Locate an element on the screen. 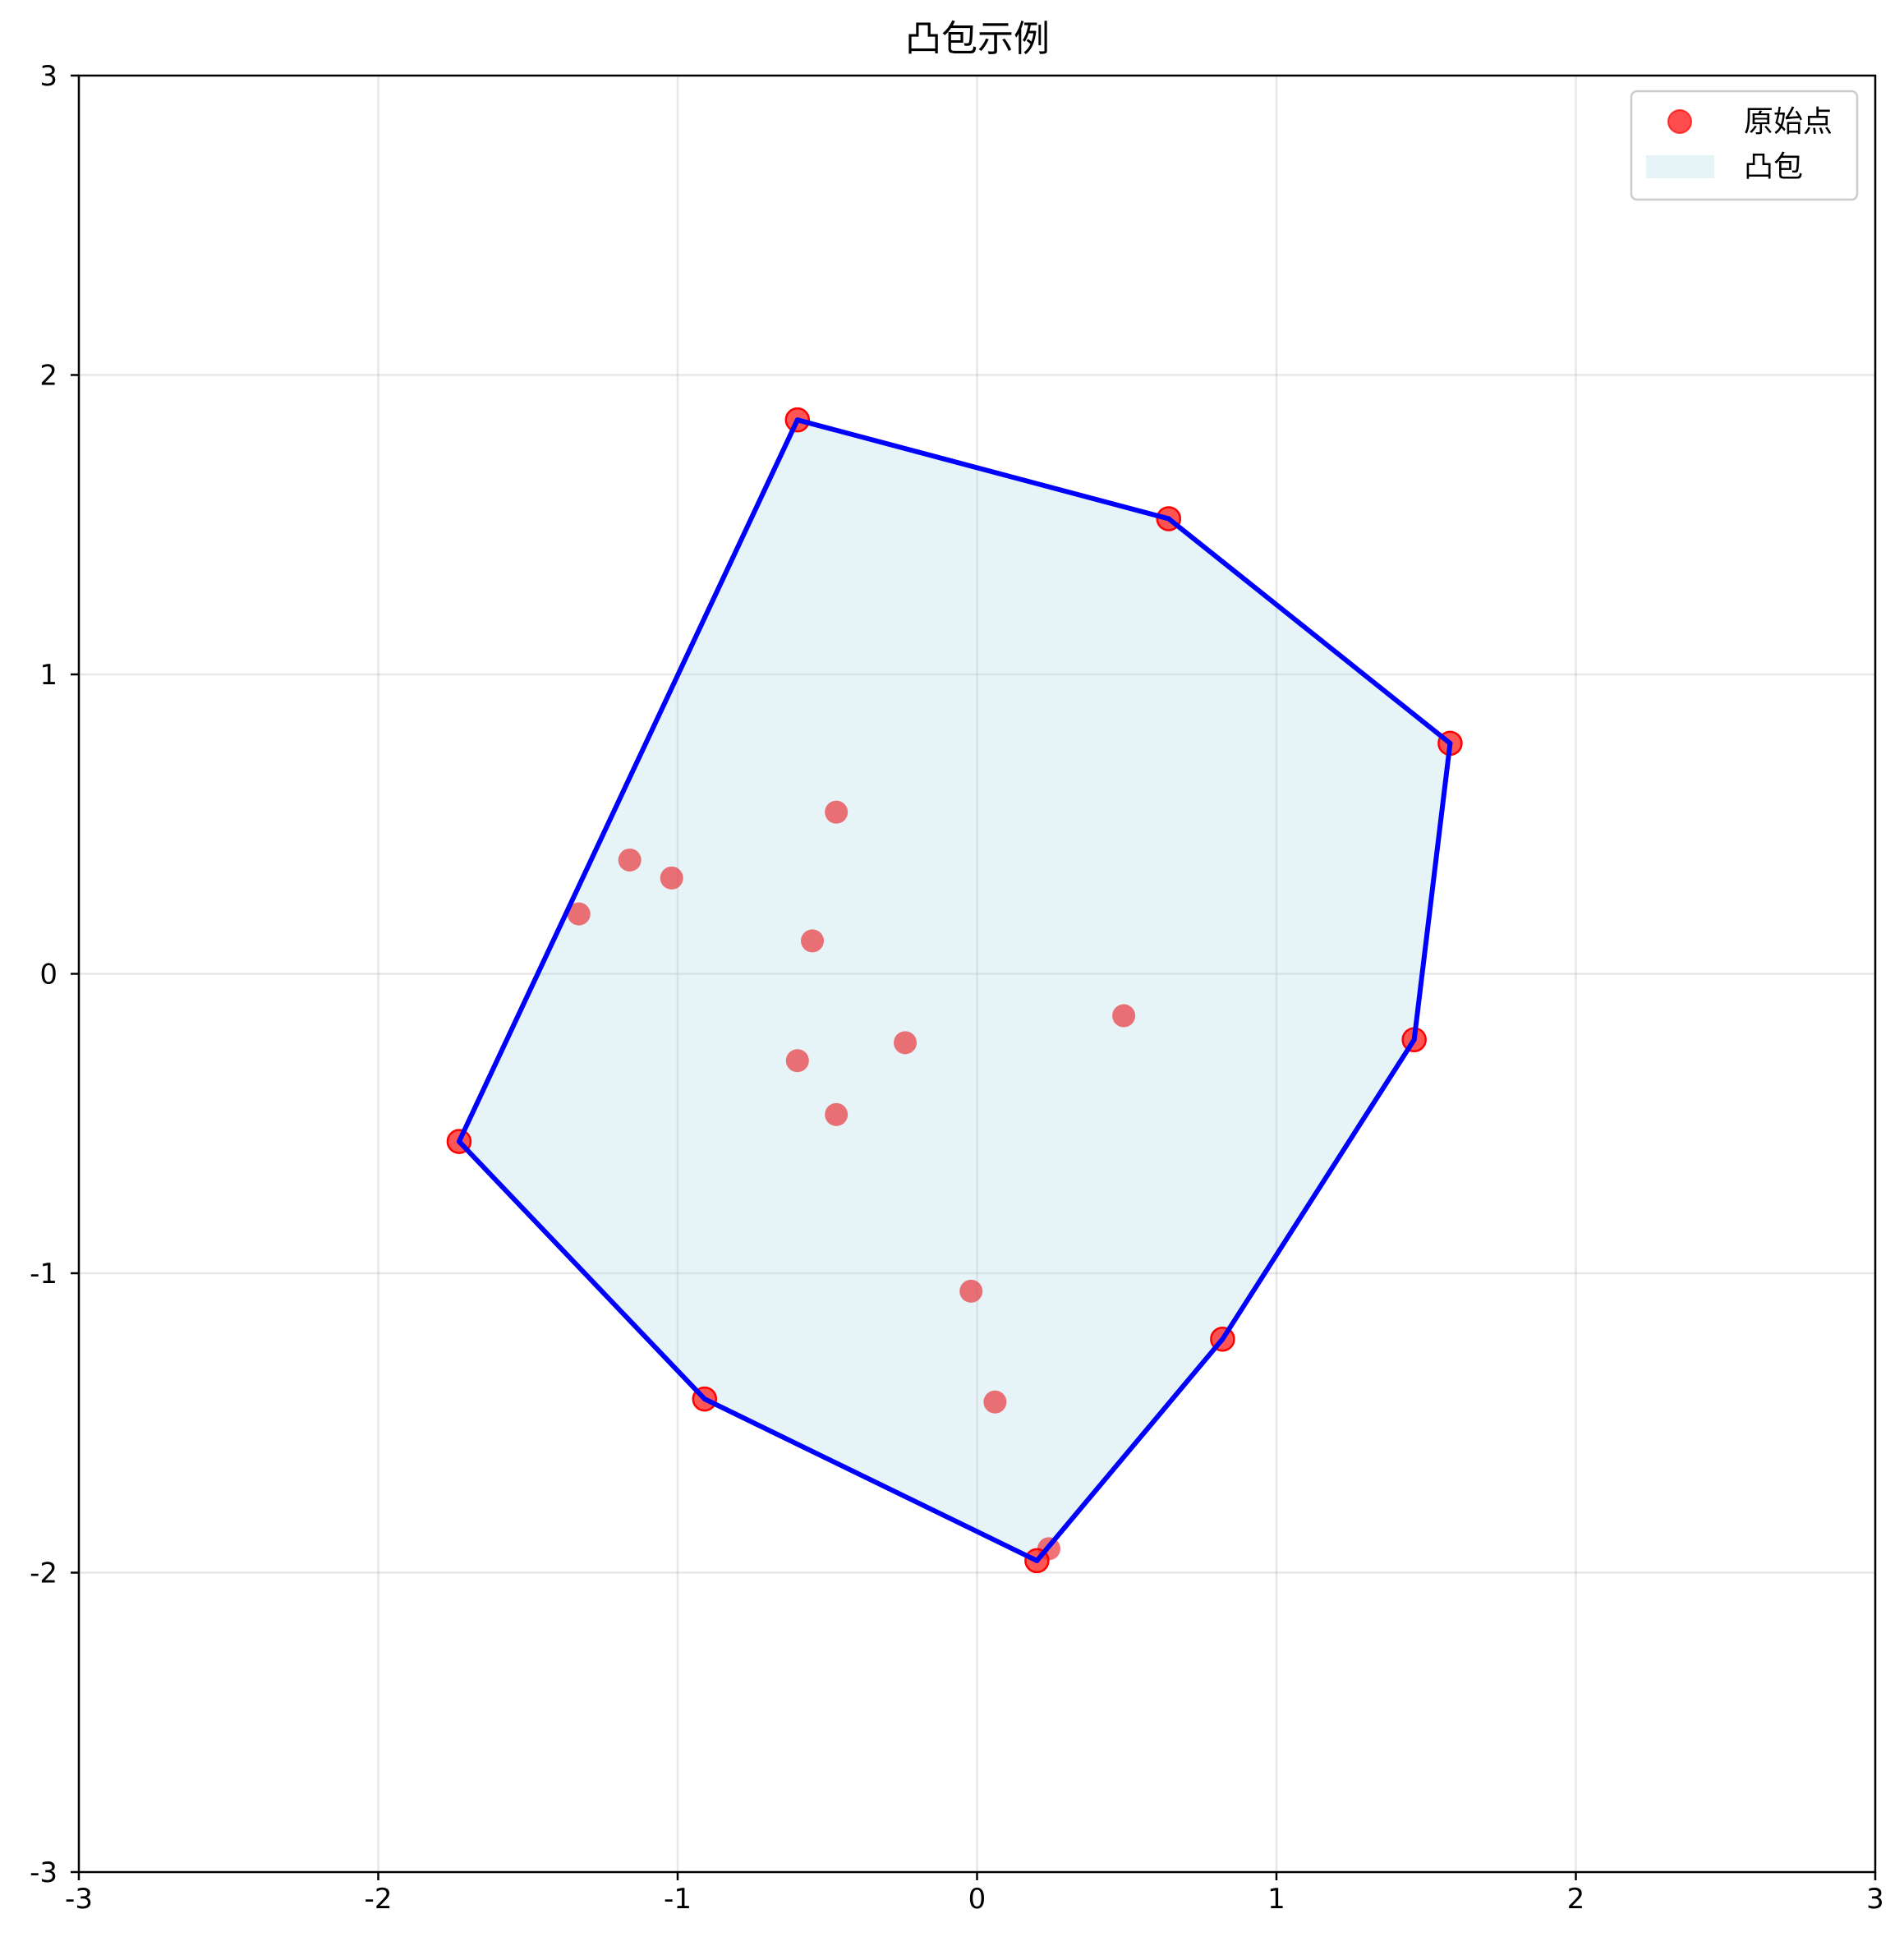 The width and height of the screenshot is (1904, 1946). x-tick-label: 1 is located at coordinates (1276, 1900).